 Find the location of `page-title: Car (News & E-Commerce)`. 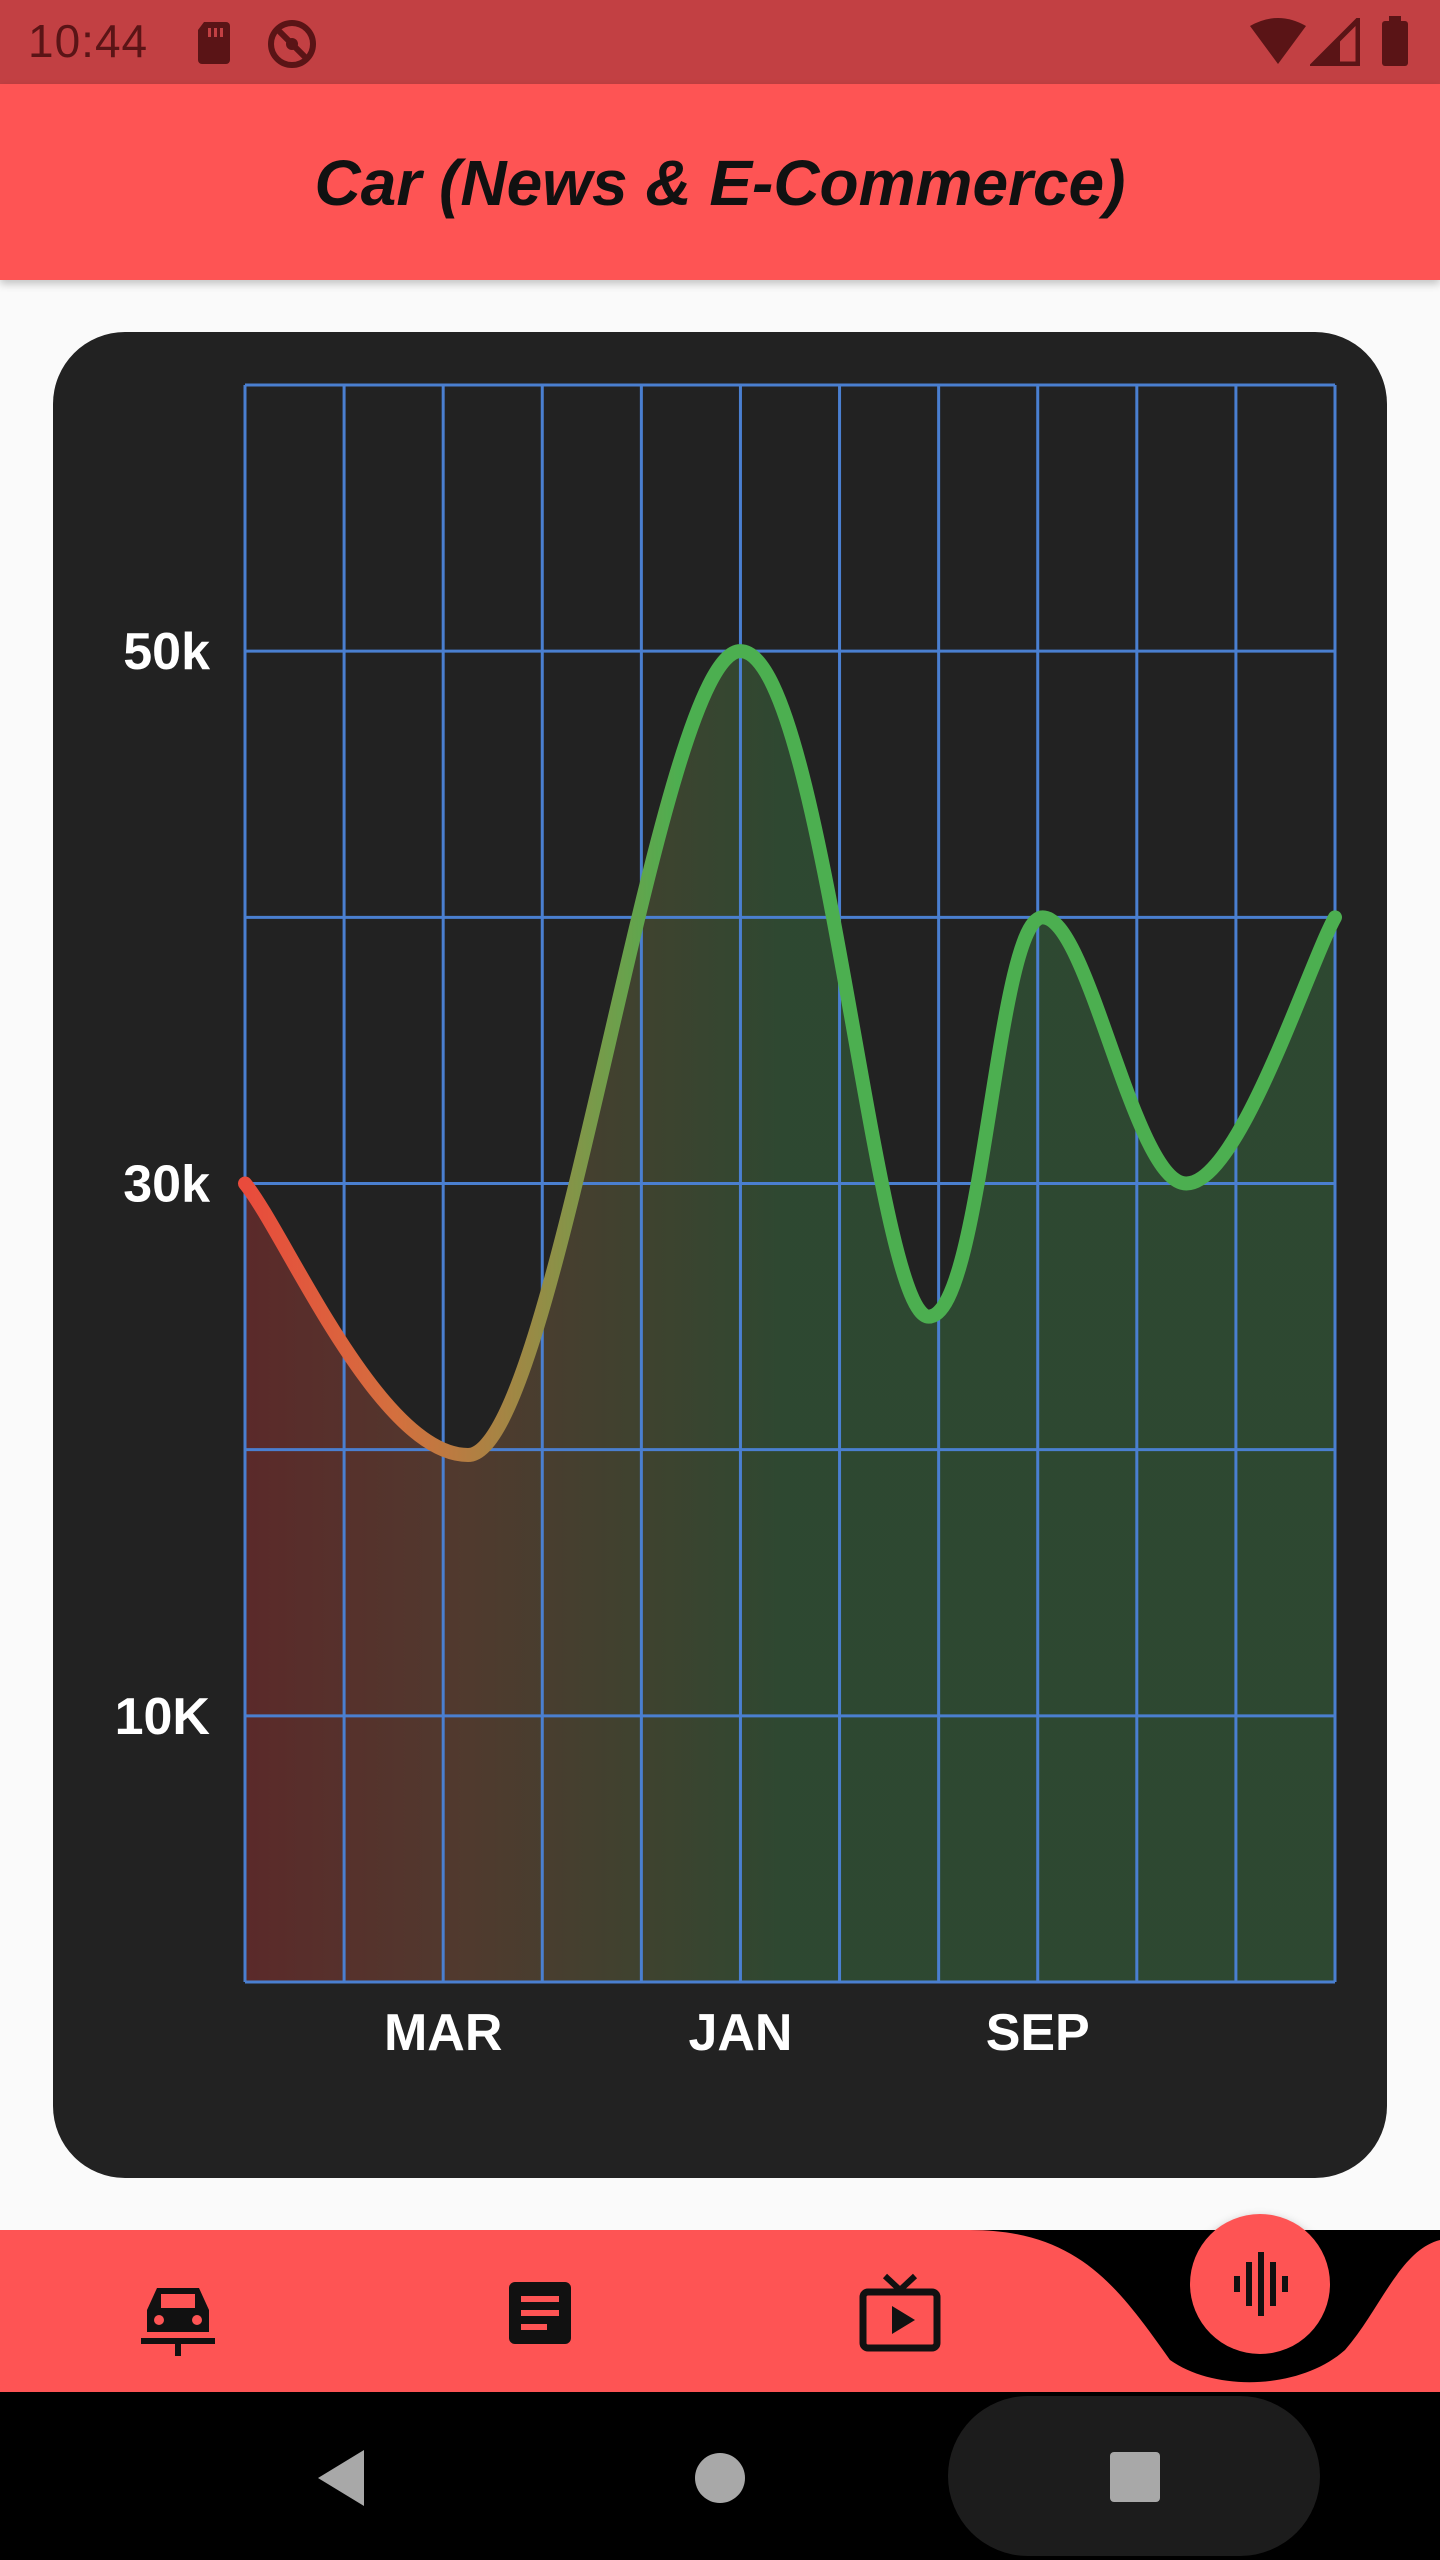

page-title: Car (News & E-Commerce) is located at coordinates (720, 183).